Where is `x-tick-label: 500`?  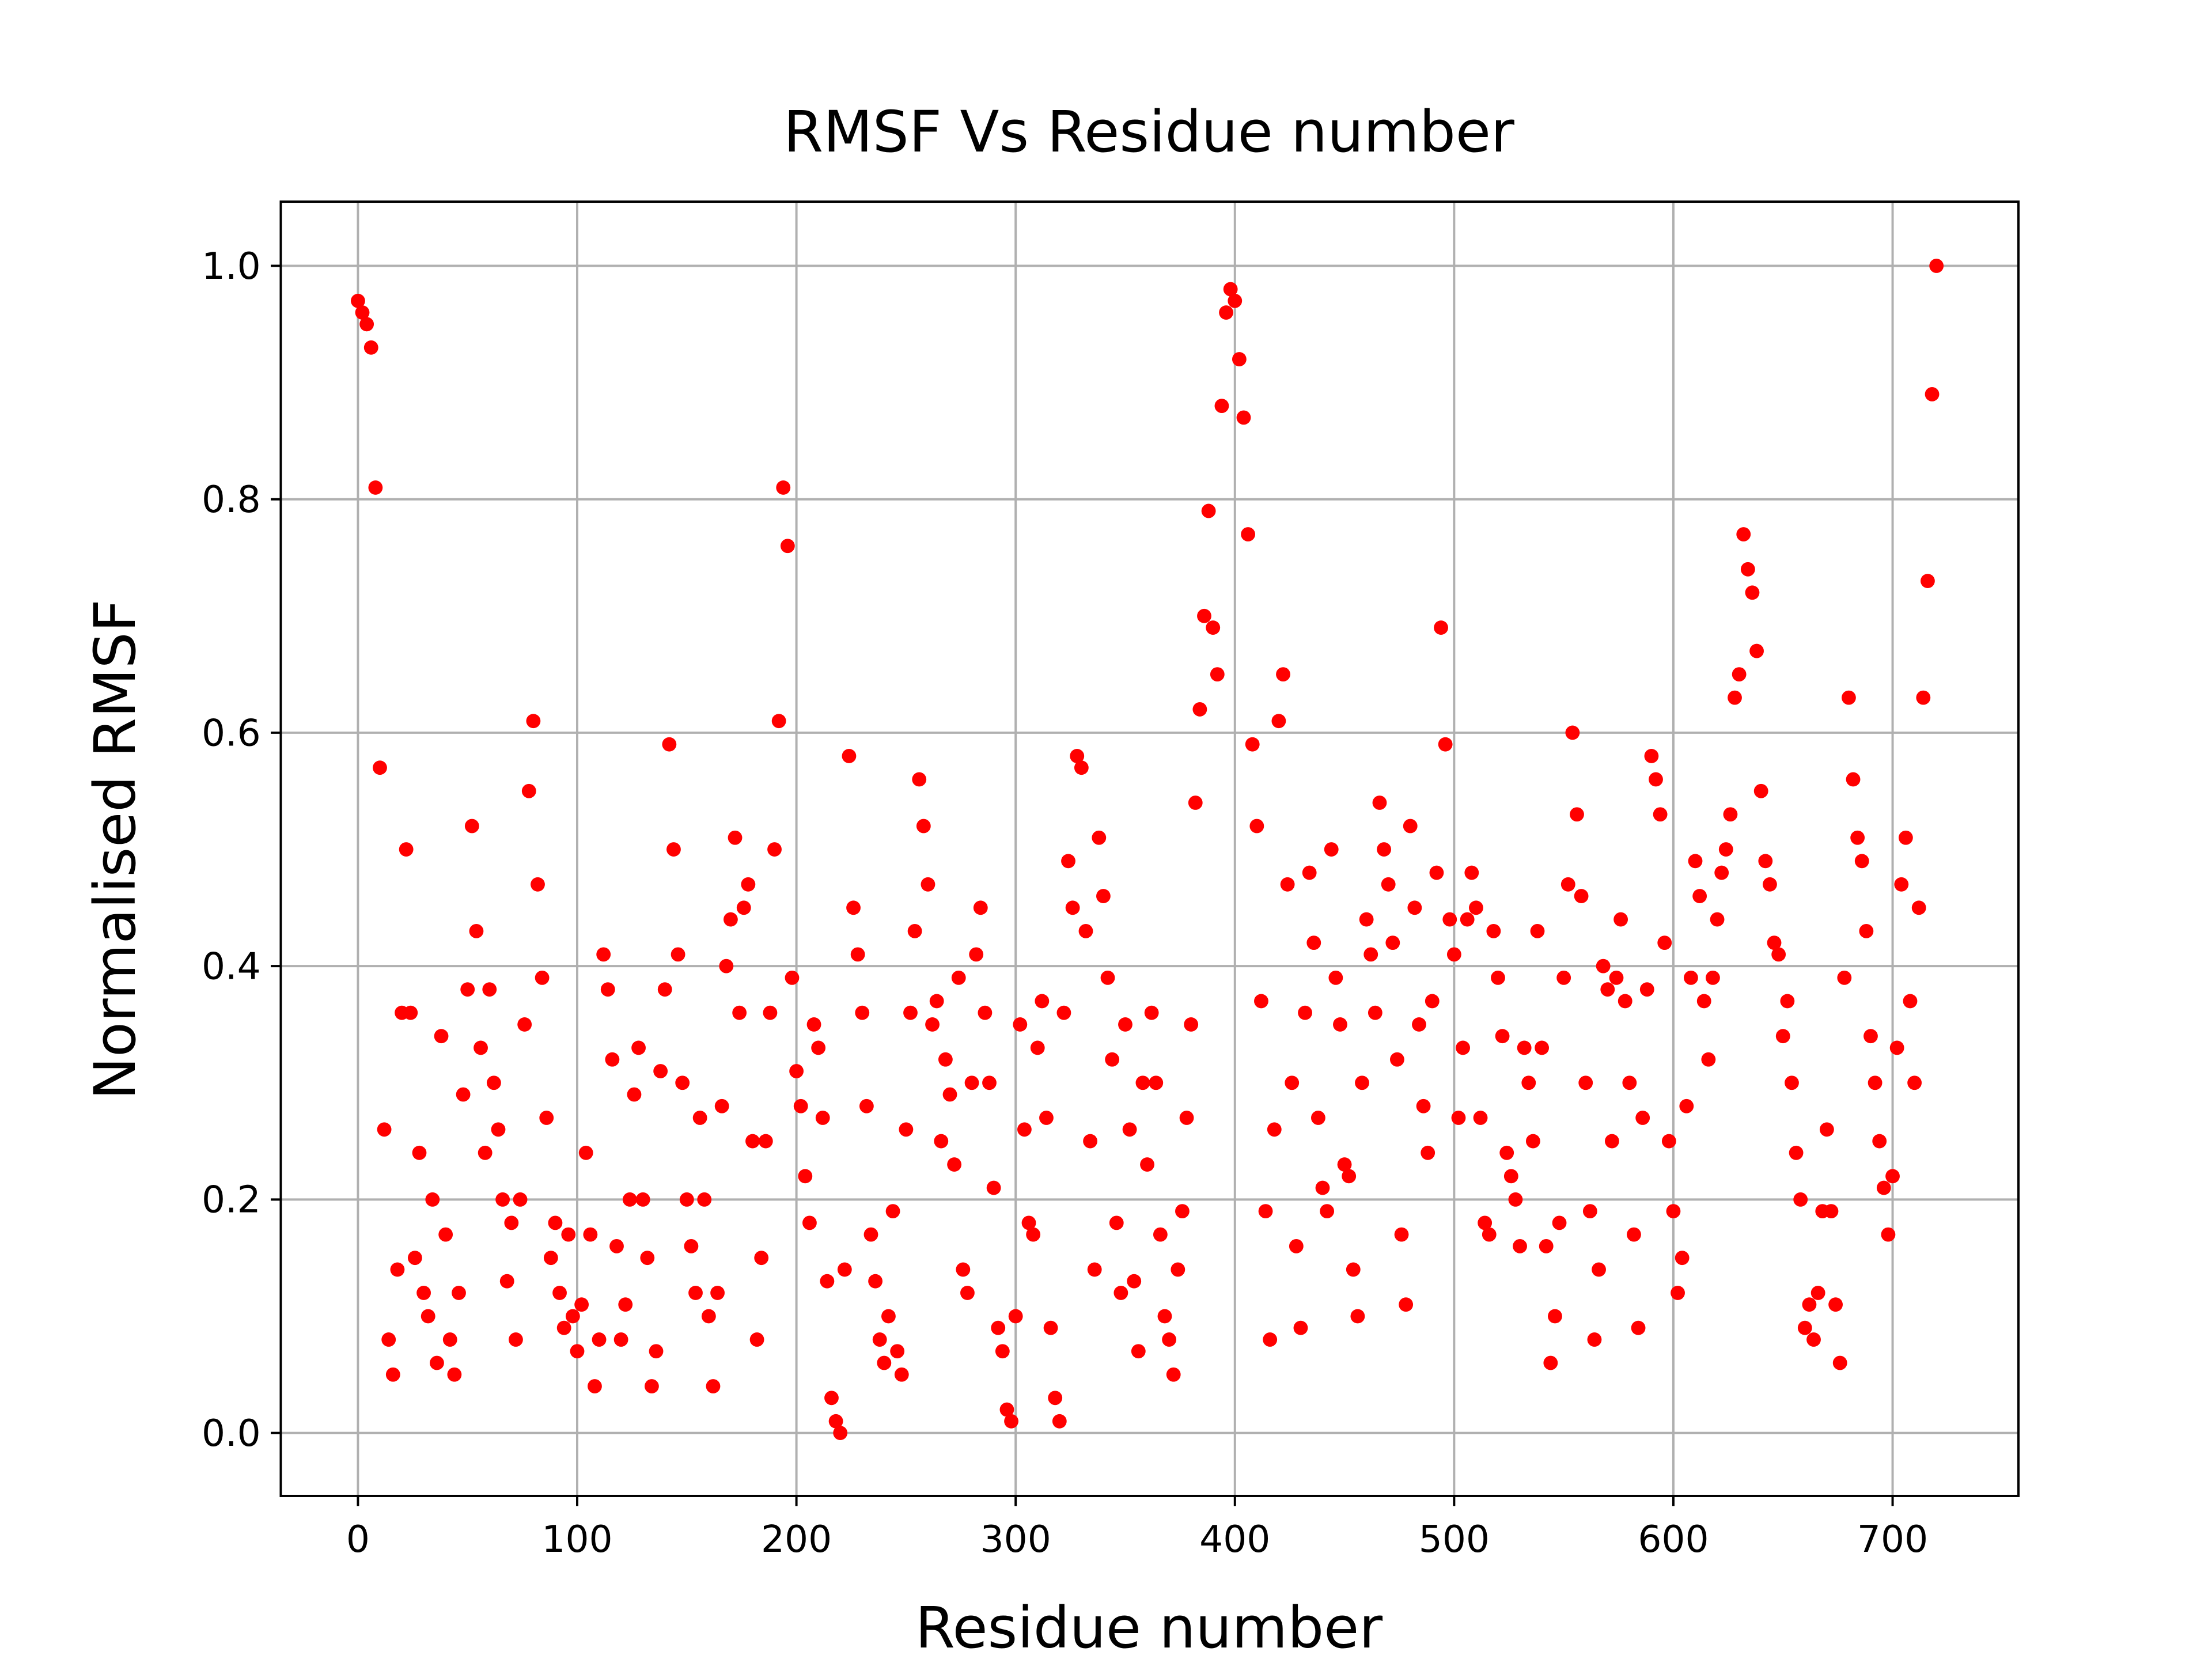 x-tick-label: 500 is located at coordinates (1454, 1539).